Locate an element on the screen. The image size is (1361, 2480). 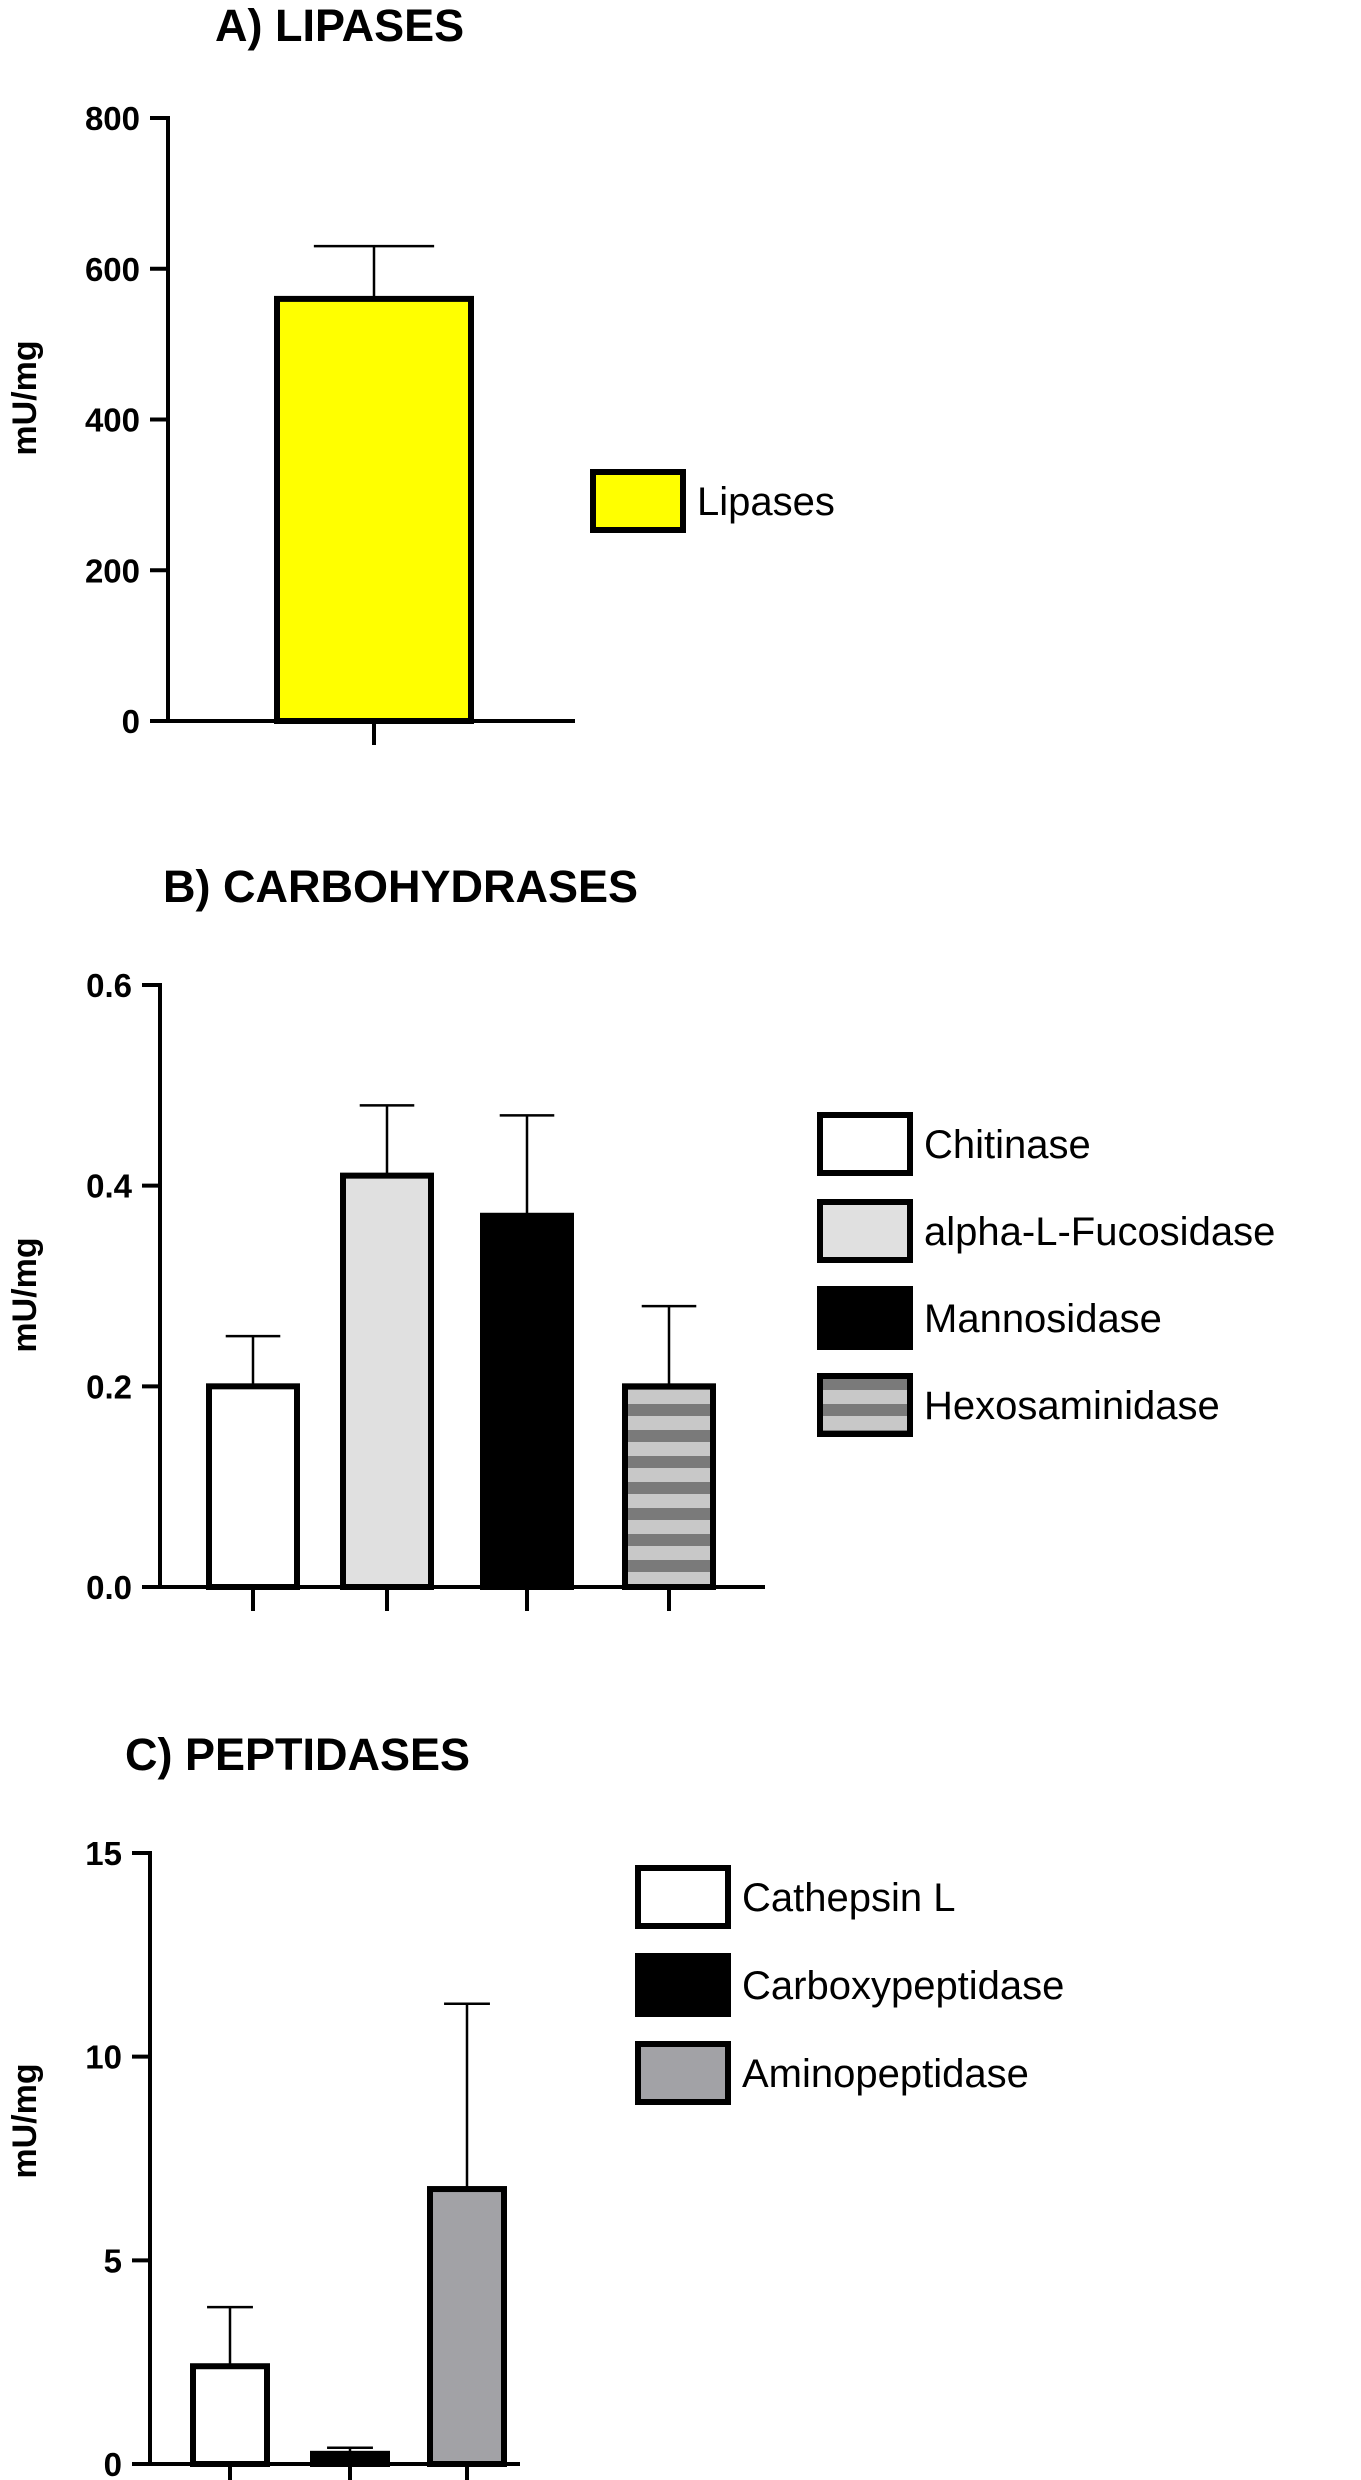
panel-b-bars is located at coordinates (461, 1347).